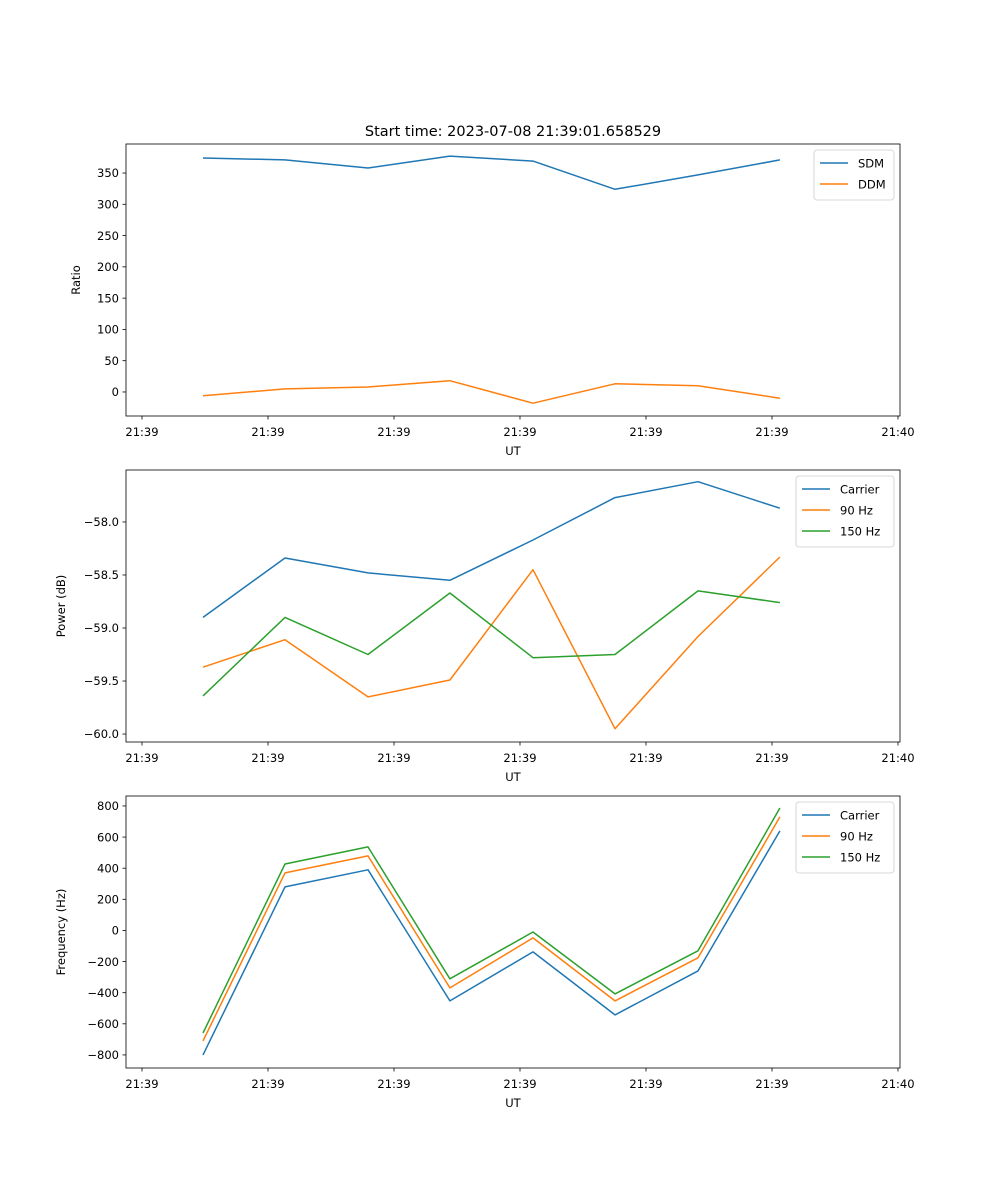 The height and width of the screenshot is (1200, 1000). Describe the element at coordinates (101, 628) in the screenshot. I see `y-tick-label: −59.0` at that location.